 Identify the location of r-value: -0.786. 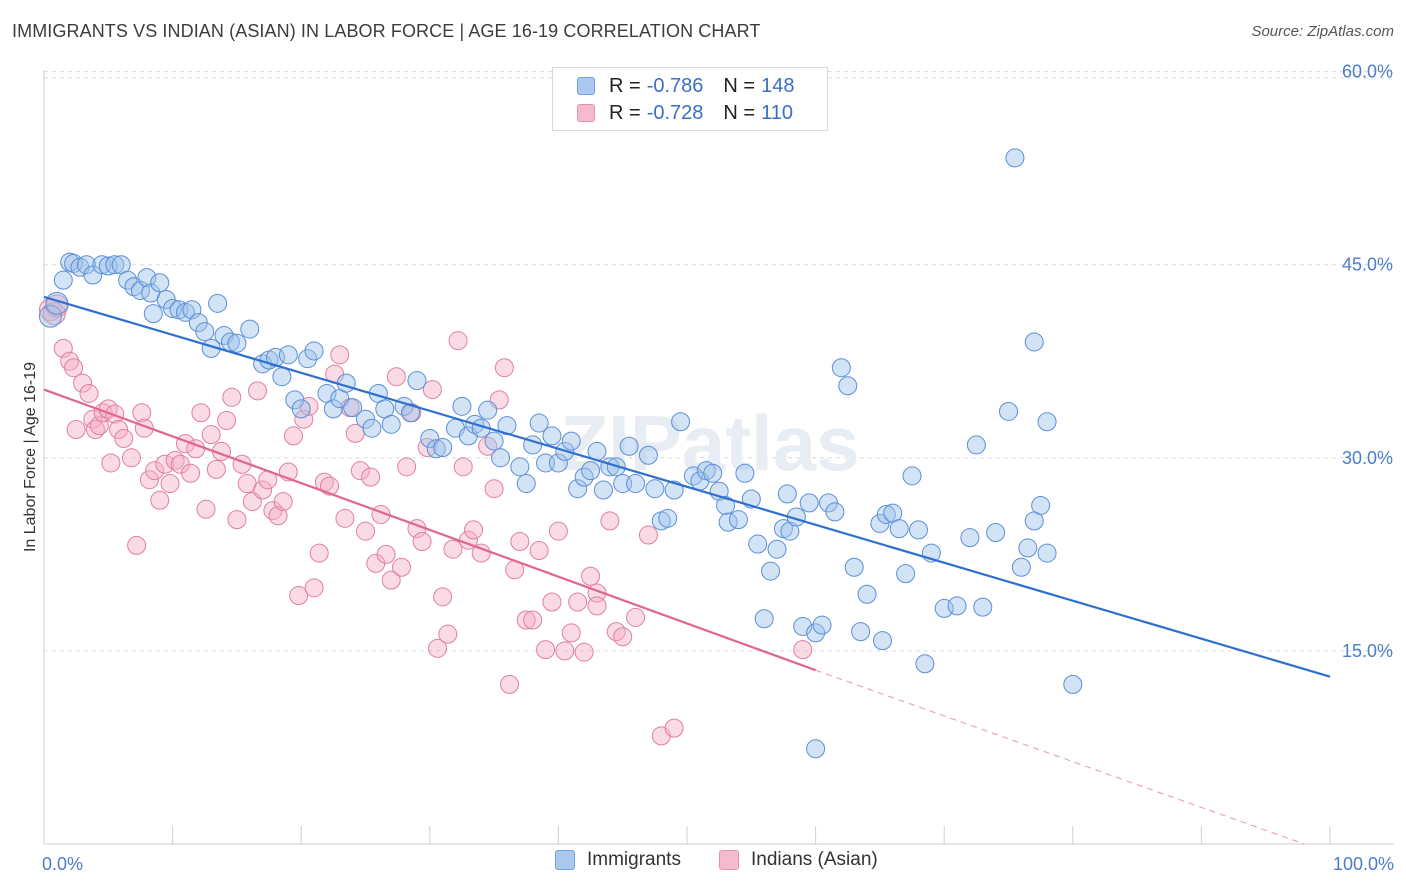
(675, 85).